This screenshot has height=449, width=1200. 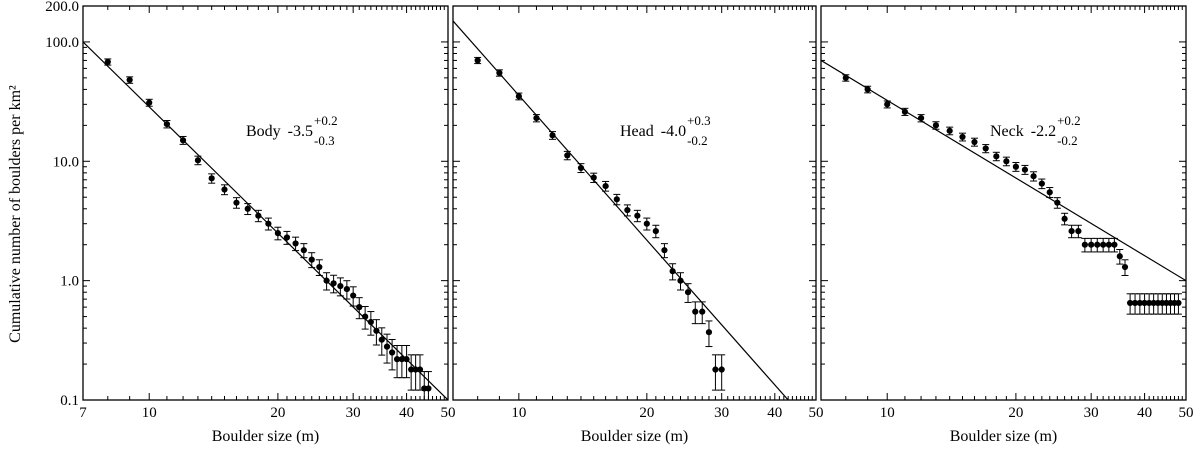 I want to click on y-tick-label: 1.0, so click(x=69, y=282).